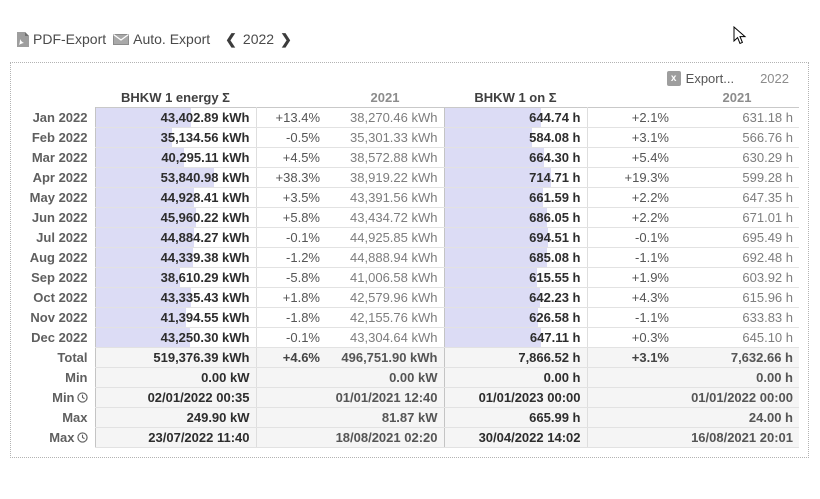 The width and height of the screenshot is (820, 499). Describe the element at coordinates (201, 357) in the screenshot. I see `energy-value-cell-text: 519,376.39 kWh` at that location.